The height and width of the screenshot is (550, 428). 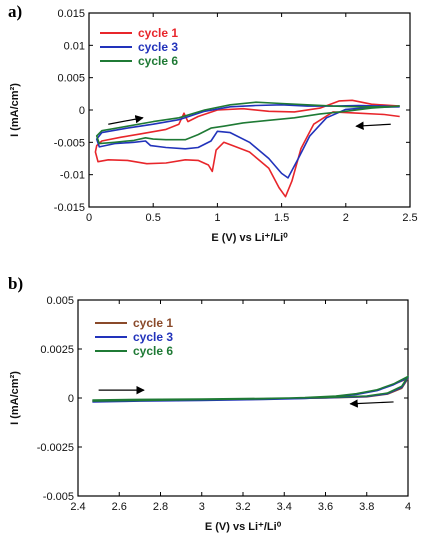 What do you see at coordinates (325, 507) in the screenshot?
I see `x-tick-label: 3.6` at bounding box center [325, 507].